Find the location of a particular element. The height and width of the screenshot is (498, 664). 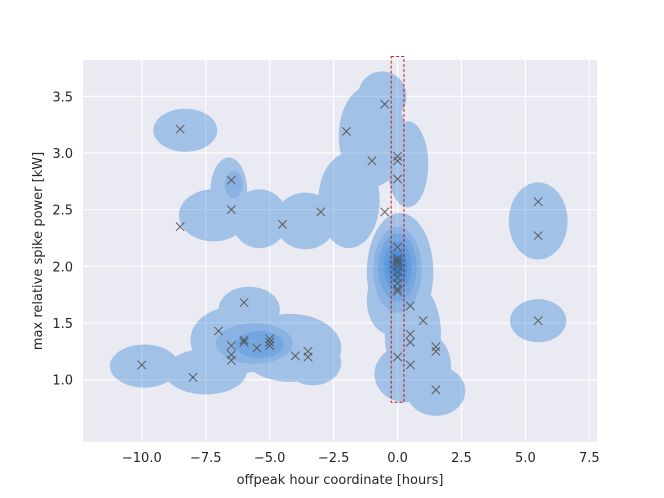

highlight-box is located at coordinates (397, 229).